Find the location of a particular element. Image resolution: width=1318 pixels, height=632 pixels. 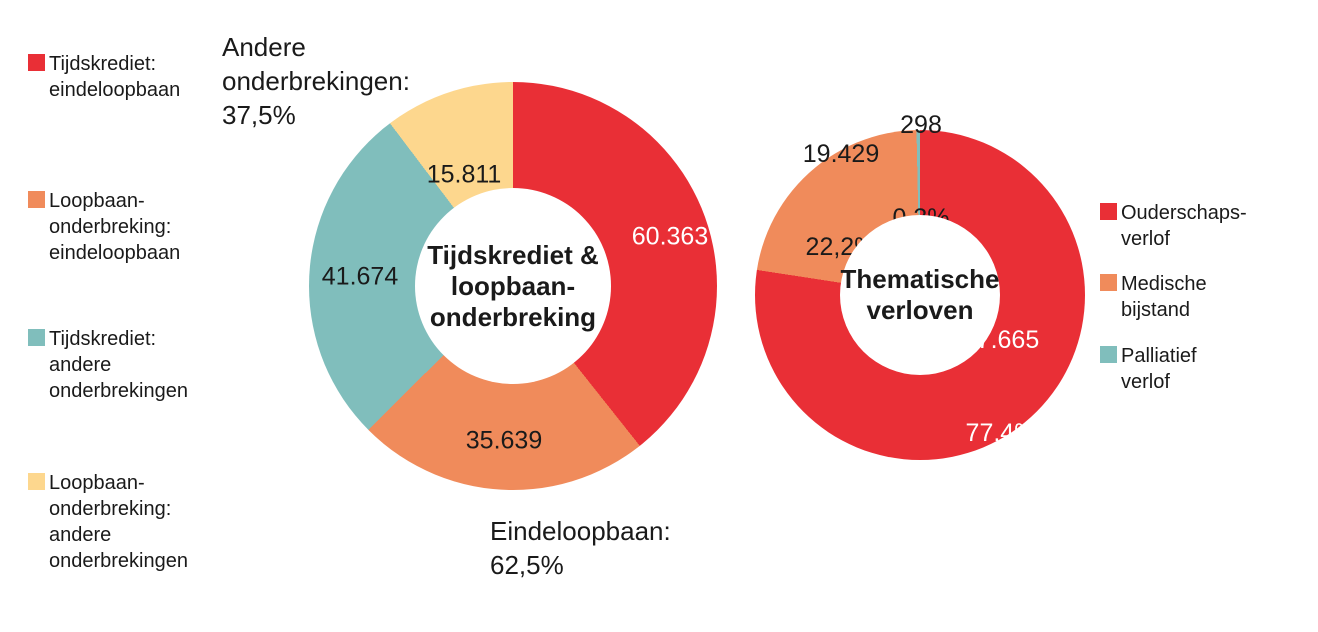

donut-hole: Thematische verloven is located at coordinates (920, 295).